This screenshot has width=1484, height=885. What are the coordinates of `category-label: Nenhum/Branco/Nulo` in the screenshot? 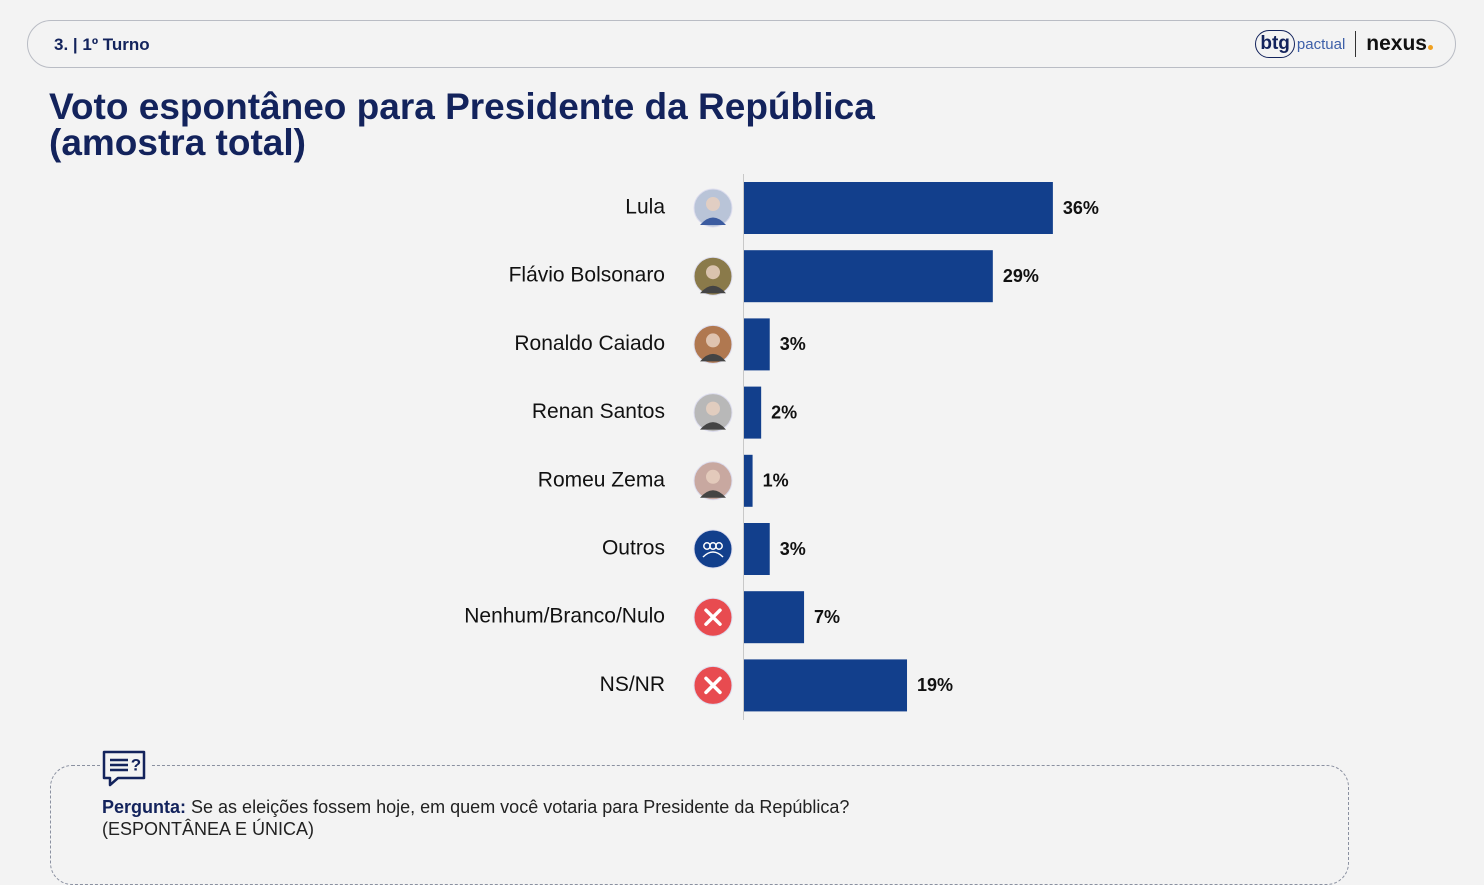 It's located at (564, 616).